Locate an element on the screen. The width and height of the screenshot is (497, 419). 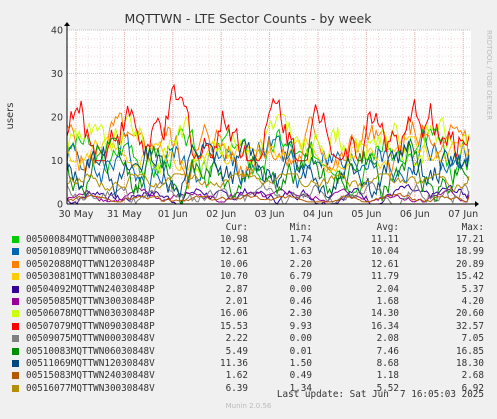
legend-avg: 12.61 is located at coordinates (385, 264).